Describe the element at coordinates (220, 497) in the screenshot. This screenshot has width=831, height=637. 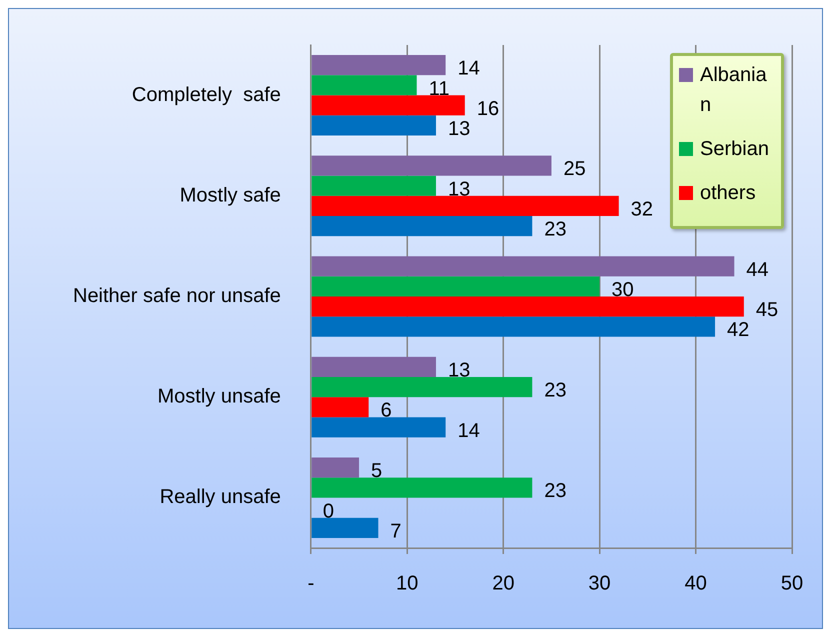
I see `y-tick-label: Really unsafe` at that location.